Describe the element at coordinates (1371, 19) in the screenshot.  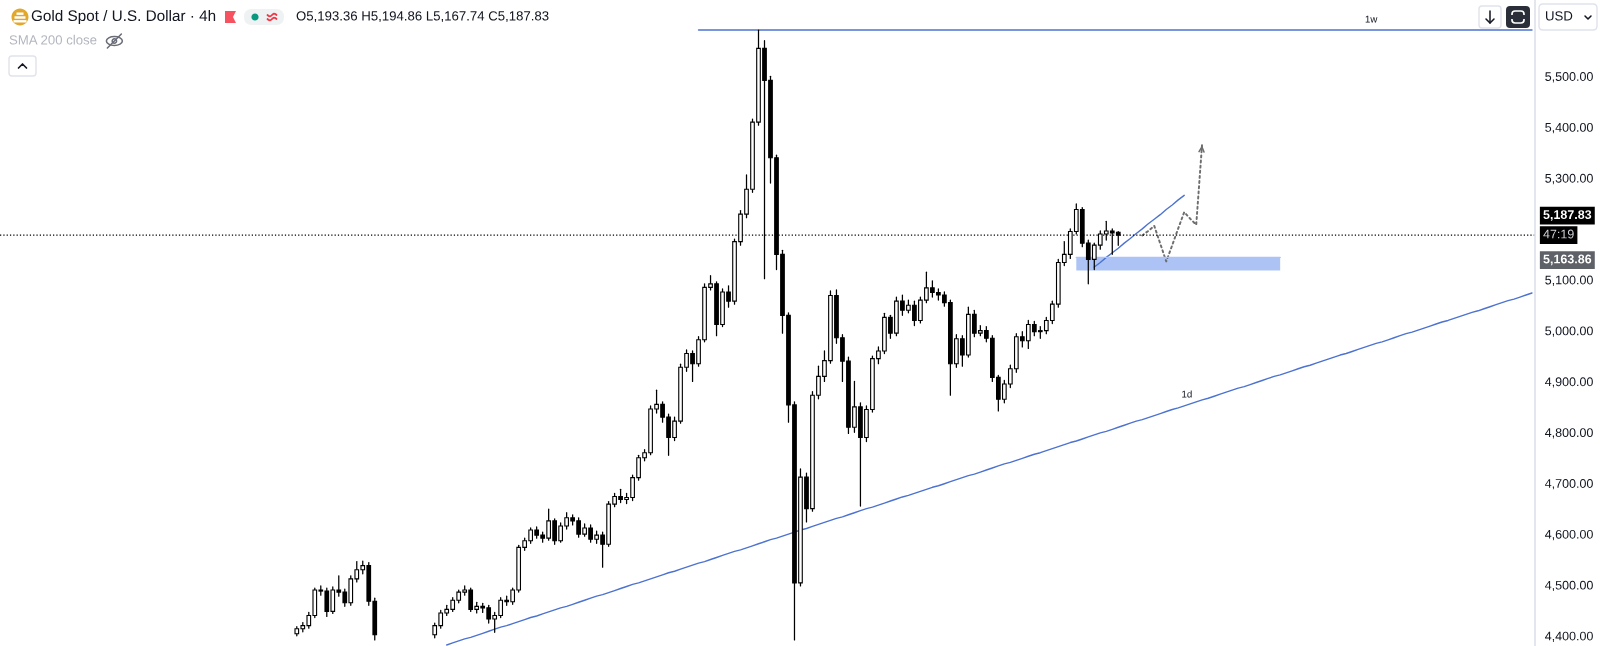
I see `series-label: 1w` at that location.